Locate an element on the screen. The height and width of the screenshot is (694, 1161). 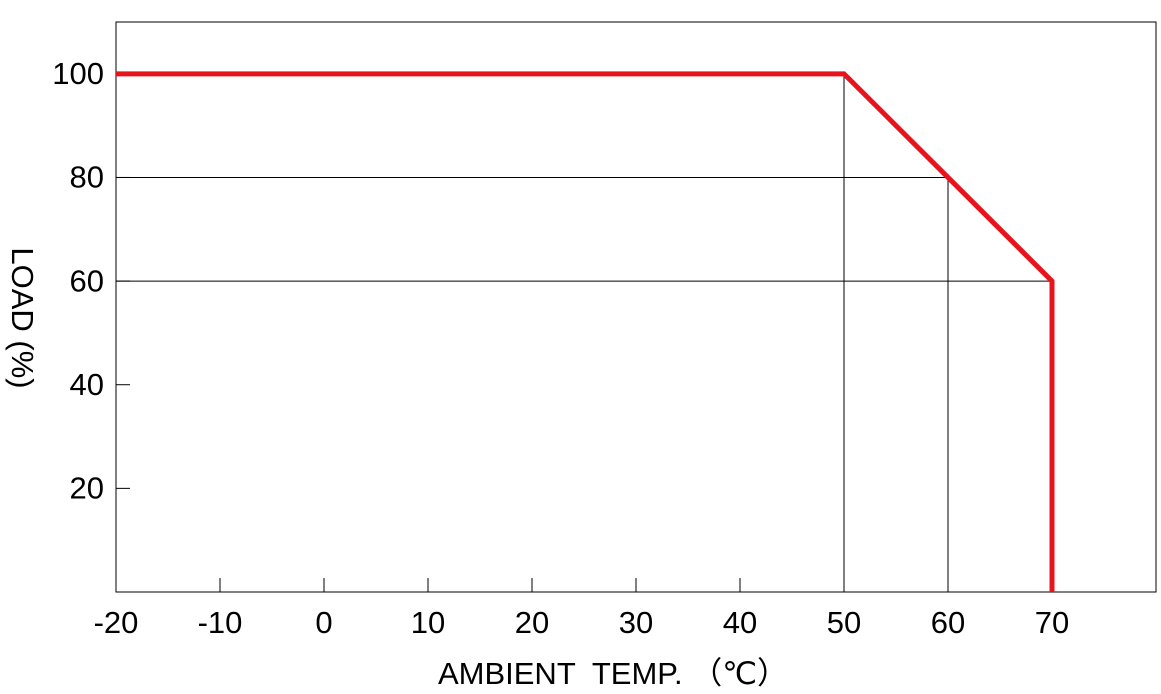
x-tick-label: 10 is located at coordinates (428, 622).